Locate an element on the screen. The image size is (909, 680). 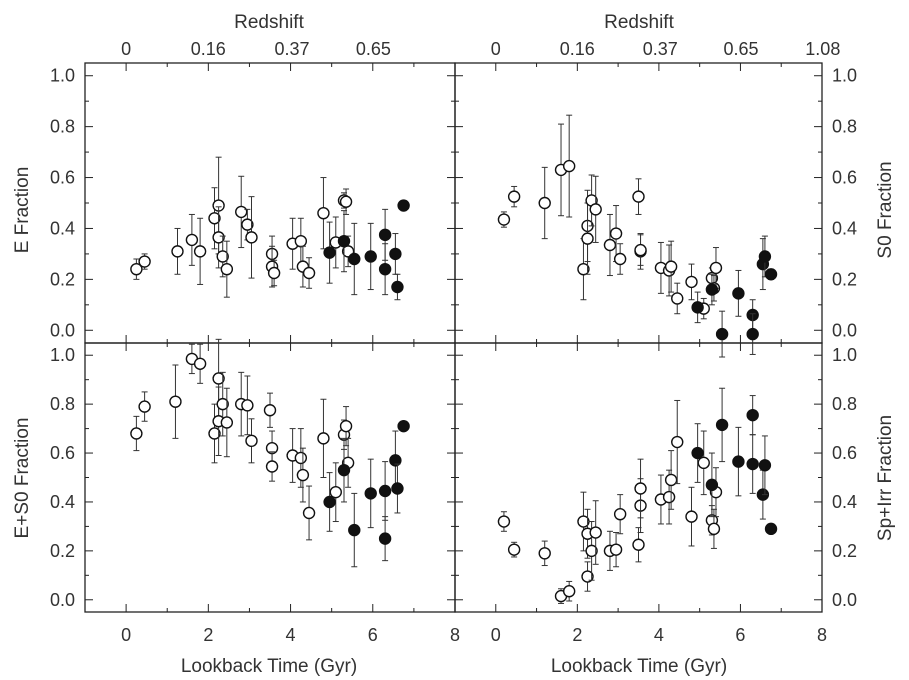
top-right-y-title: S0 Fraction is located at coordinates (885, 209).